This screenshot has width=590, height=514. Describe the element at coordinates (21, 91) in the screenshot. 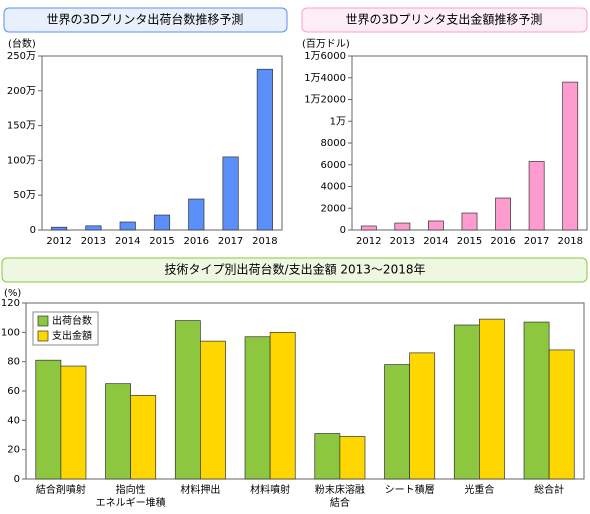

I see `y-tick-label: 200万` at that location.